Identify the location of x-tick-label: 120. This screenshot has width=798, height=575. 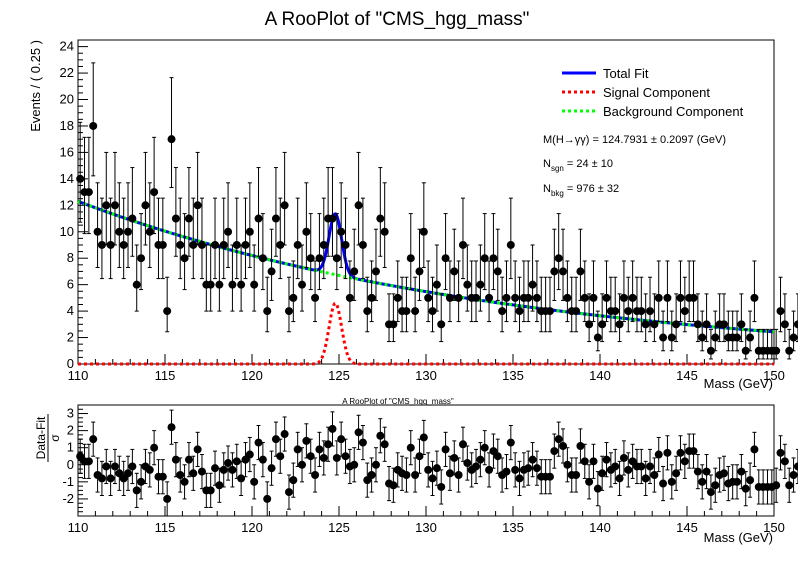
(252, 375).